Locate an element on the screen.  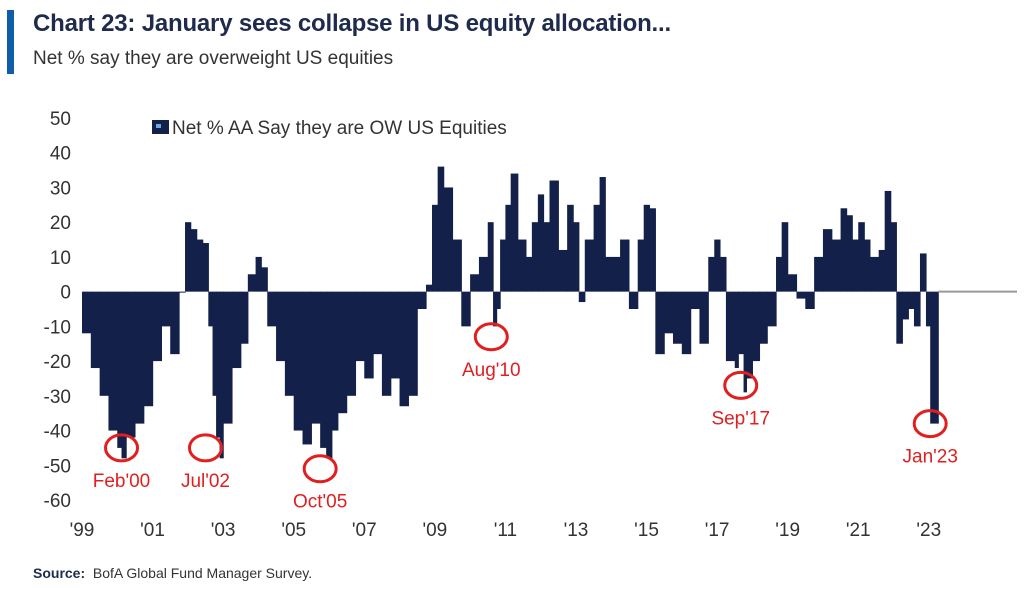
annotation-label: Oct'05 is located at coordinates (320, 502).